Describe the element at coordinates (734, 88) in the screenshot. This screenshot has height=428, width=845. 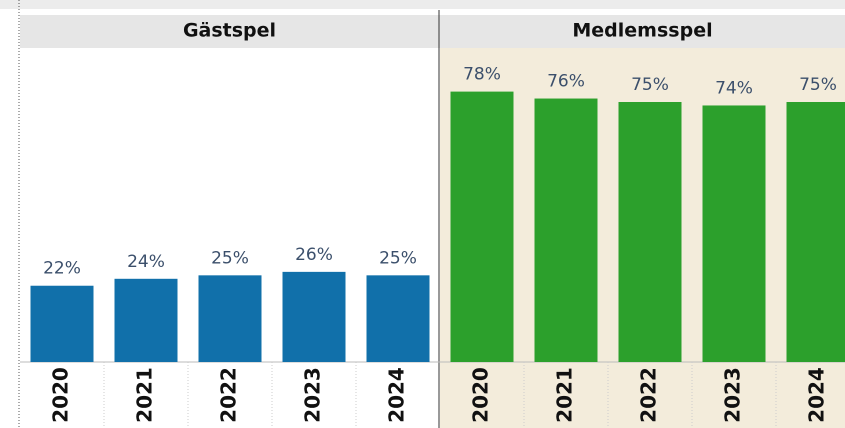
I see `value-label: 74%` at that location.